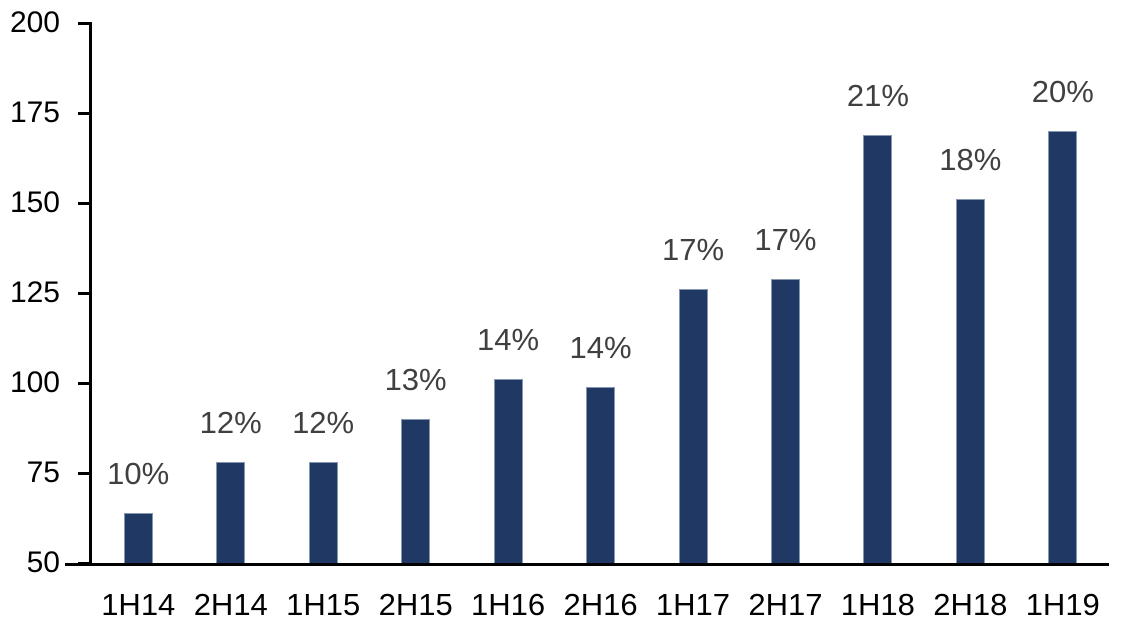 This screenshot has width=1129, height=641. What do you see at coordinates (785, 604) in the screenshot?
I see `x-category-label: 2H17` at bounding box center [785, 604].